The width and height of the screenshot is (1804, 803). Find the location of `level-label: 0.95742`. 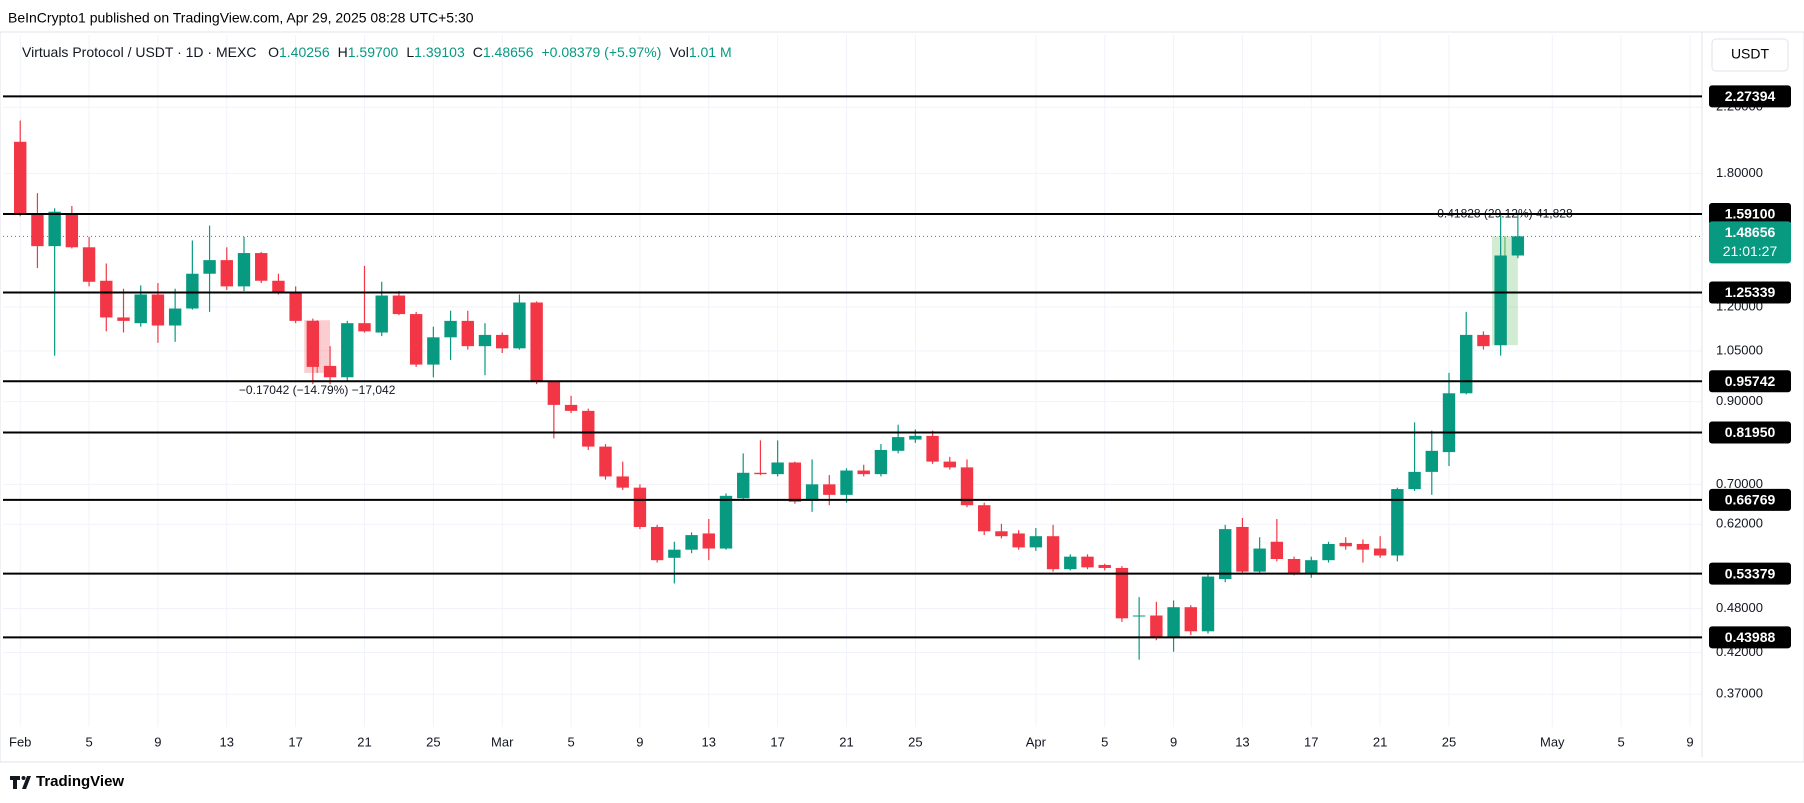

level-label: 0.95742 is located at coordinates (1750, 381).